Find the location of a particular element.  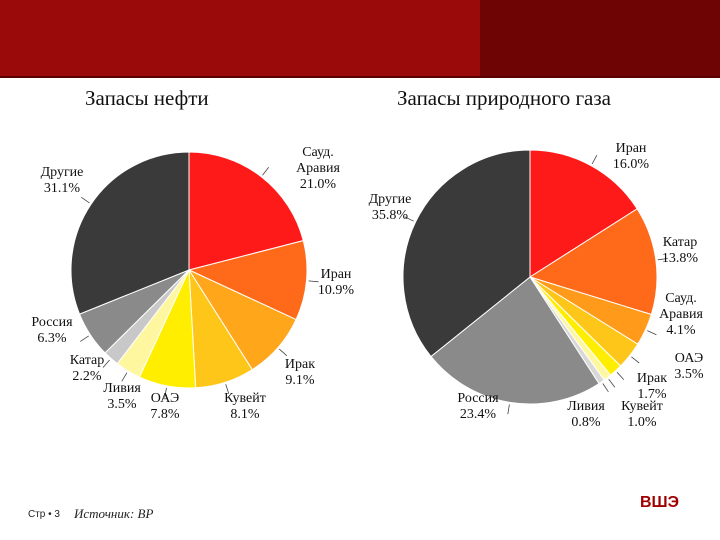

gas-label-6: Ливия 0.8% is located at coordinates (586, 414).